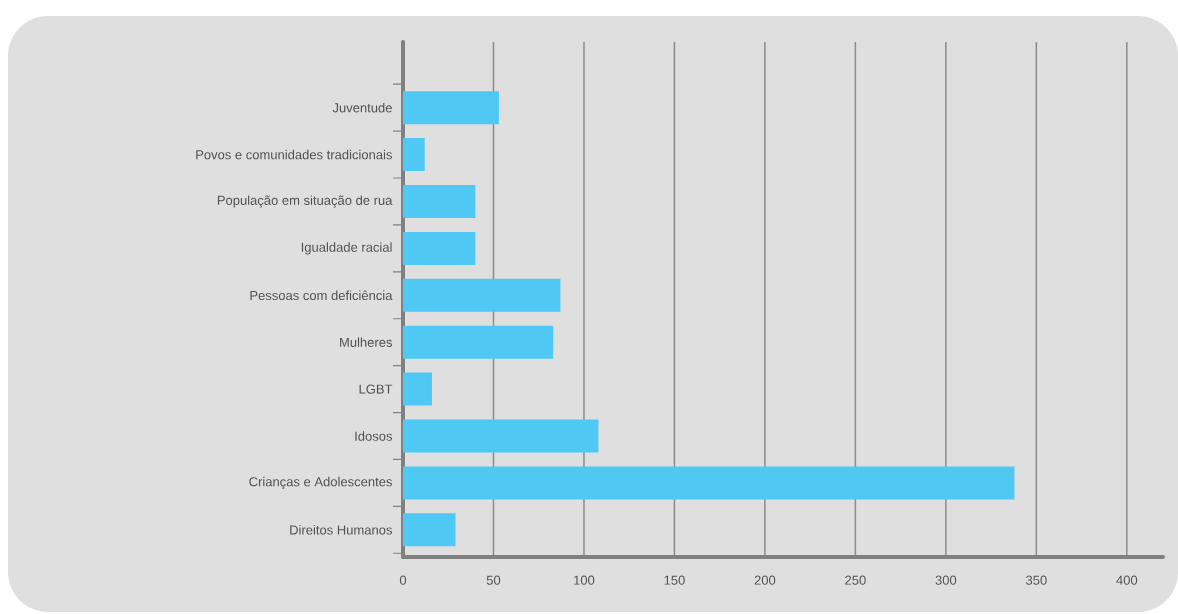 This screenshot has width=1178, height=614. What do you see at coordinates (584, 580) in the screenshot?
I see `x-tick-label: 100` at bounding box center [584, 580].